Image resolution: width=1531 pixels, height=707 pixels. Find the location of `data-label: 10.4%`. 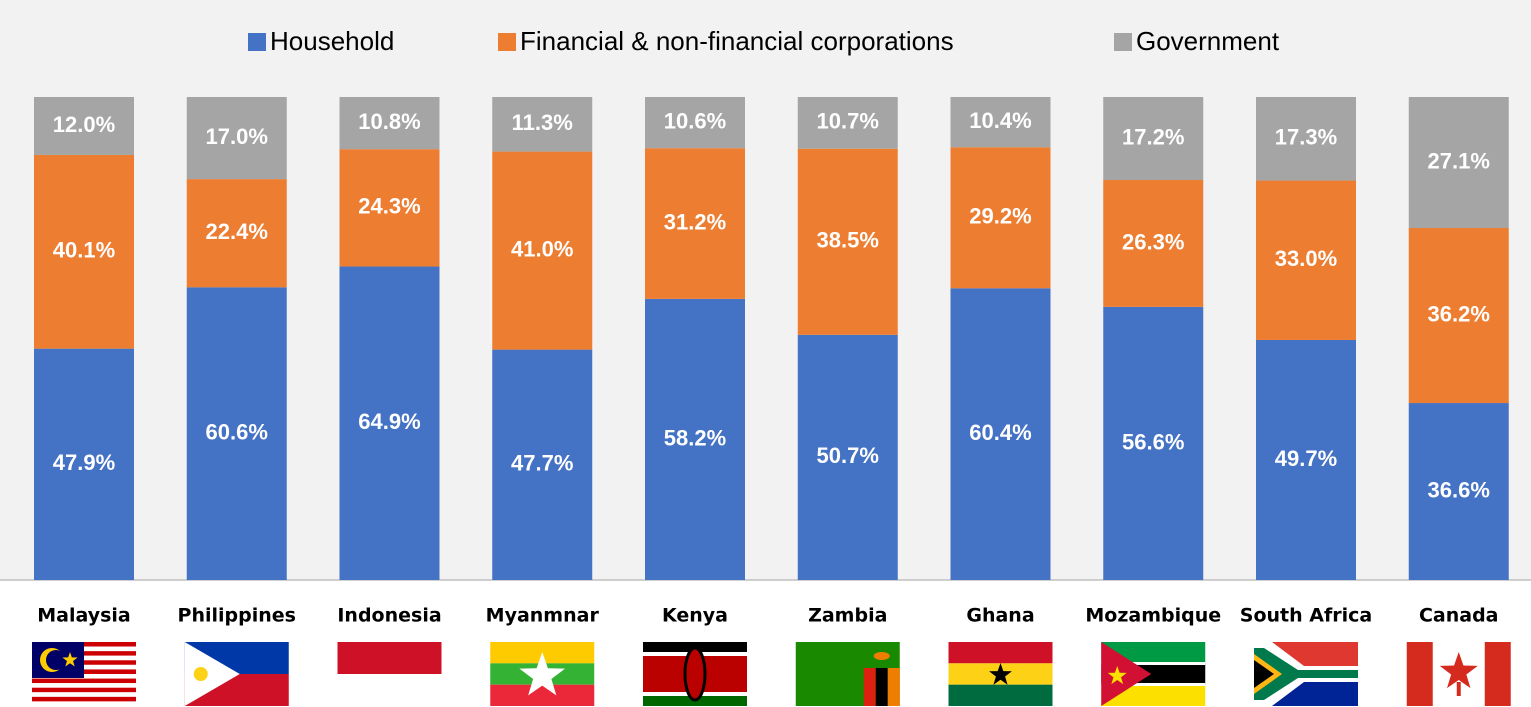

data-label: 10.4% is located at coordinates (1000, 120).